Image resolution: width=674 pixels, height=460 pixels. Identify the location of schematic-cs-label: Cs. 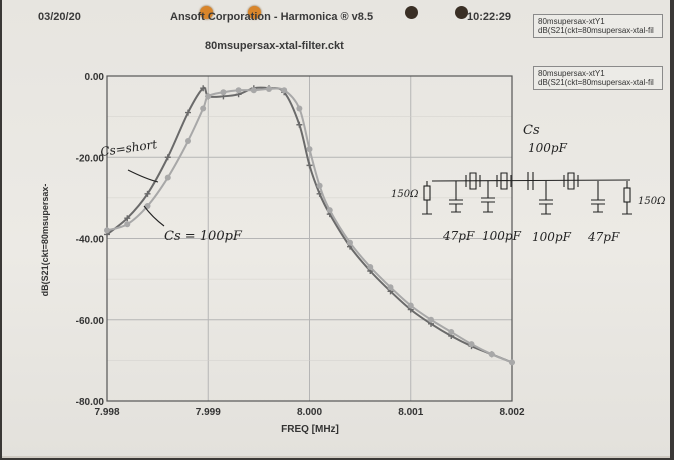
(531, 130).